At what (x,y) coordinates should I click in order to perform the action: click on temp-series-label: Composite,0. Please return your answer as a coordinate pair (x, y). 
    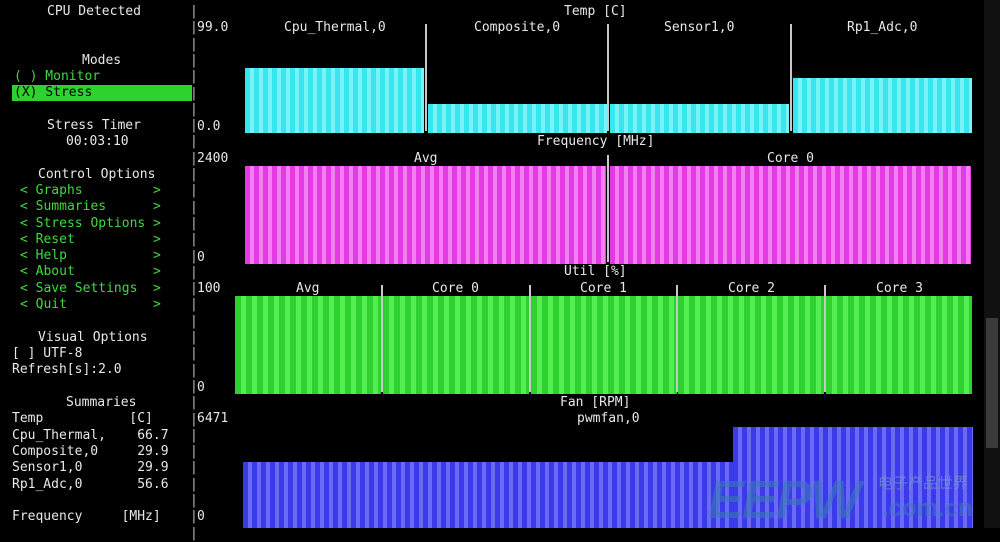
    Looking at the image, I should click on (517, 27).